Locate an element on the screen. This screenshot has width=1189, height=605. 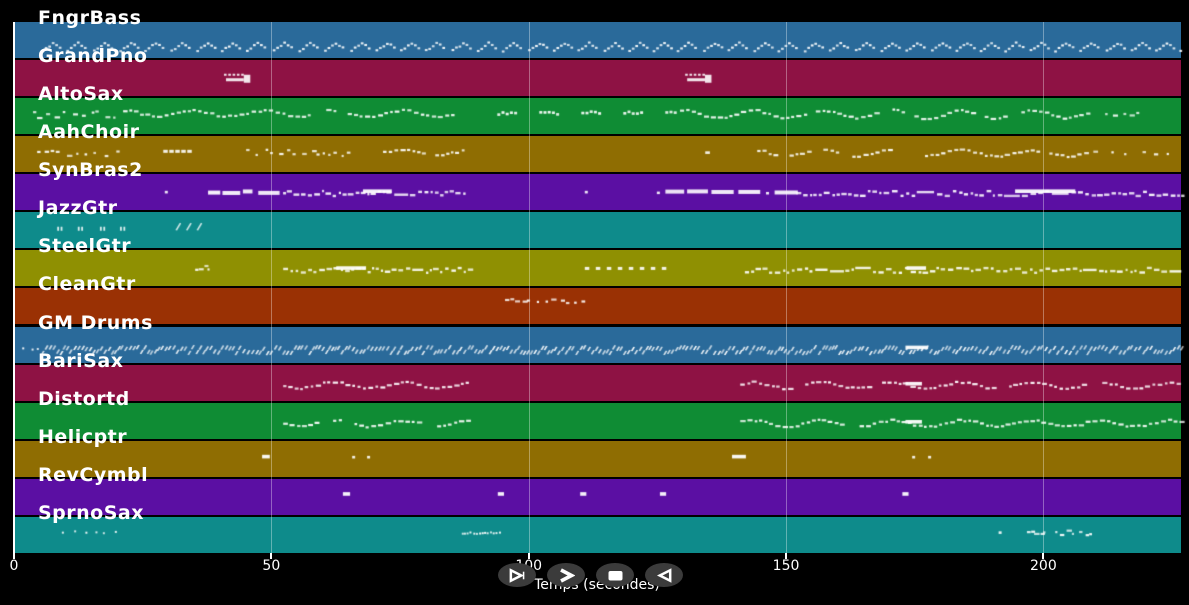
triangle-left-icon is located at coordinates (664, 575).